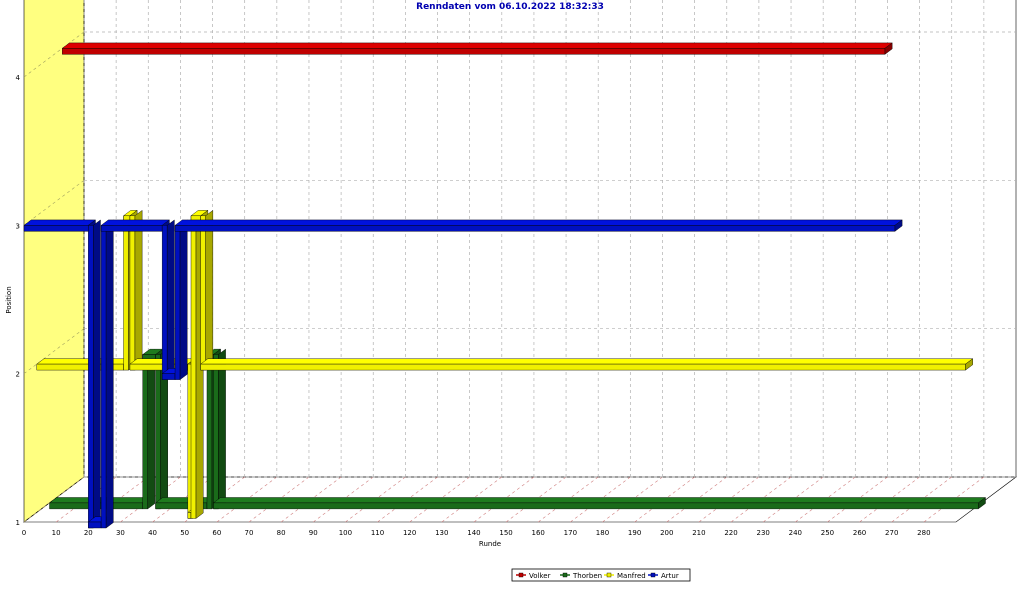 This screenshot has height=589, width=1024. I want to click on x-tick-label: 160, so click(538, 533).